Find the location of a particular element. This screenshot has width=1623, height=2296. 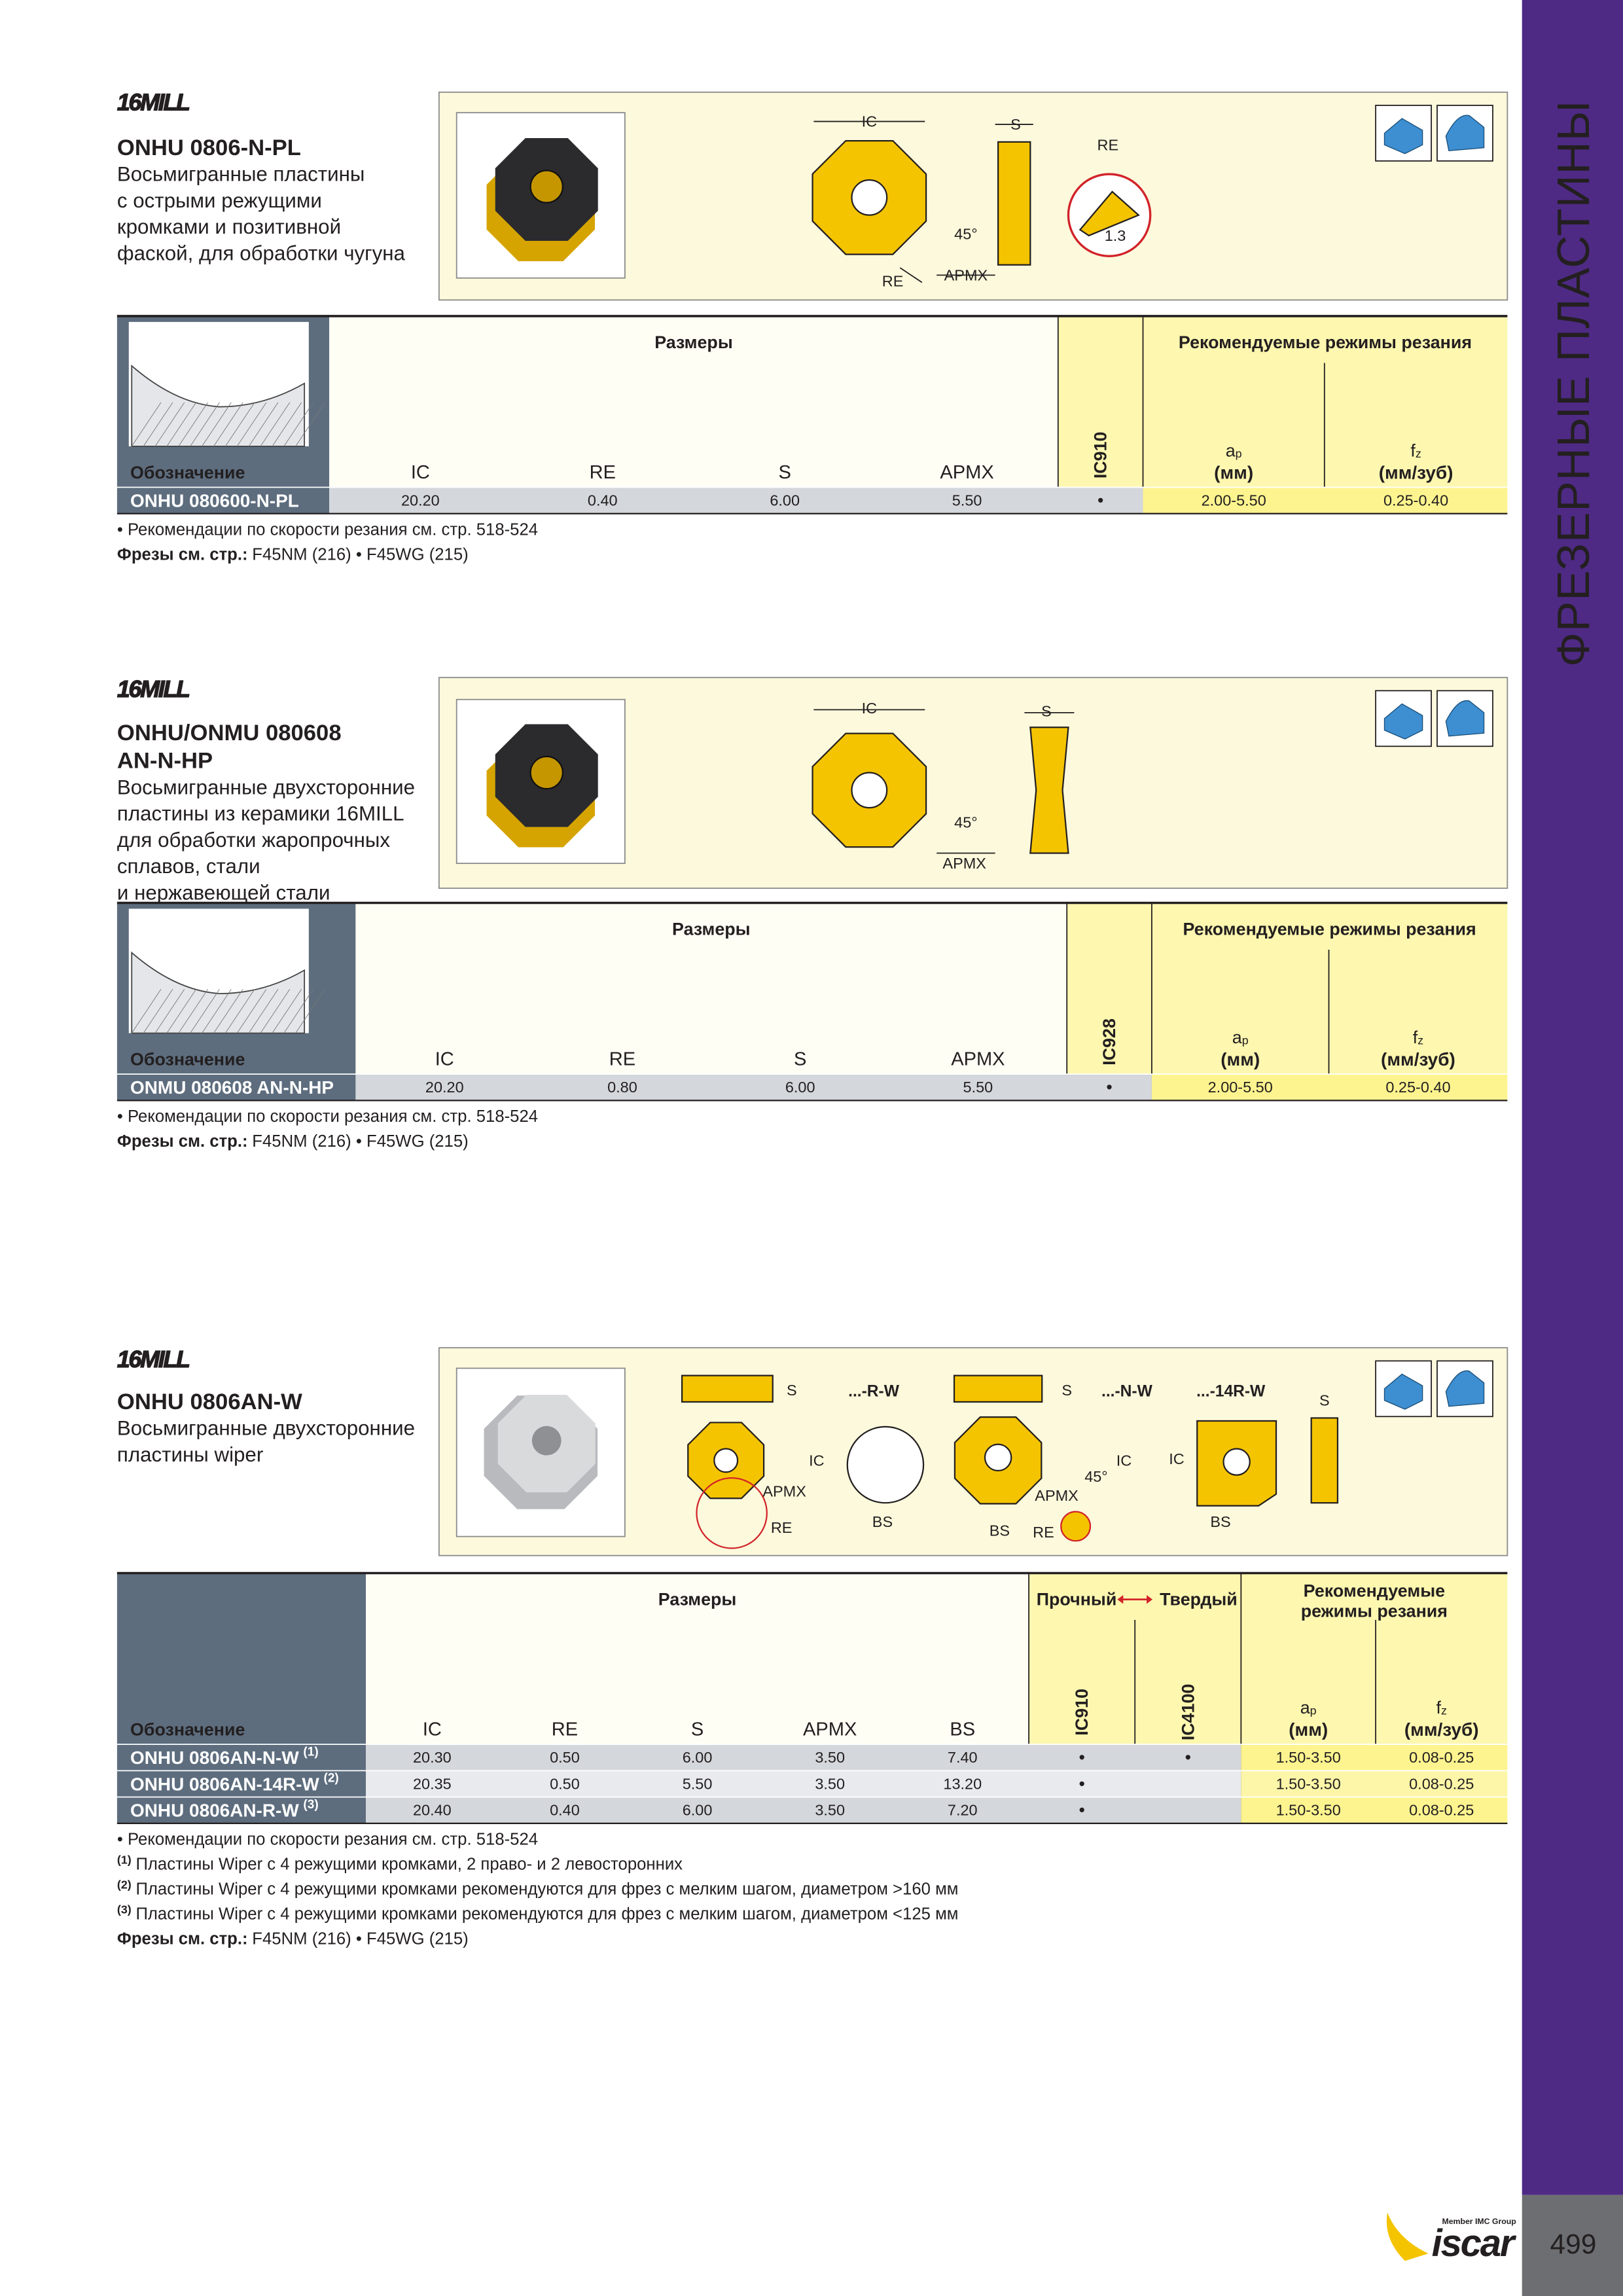

dim-value: 0.50 is located at coordinates (565, 1757).